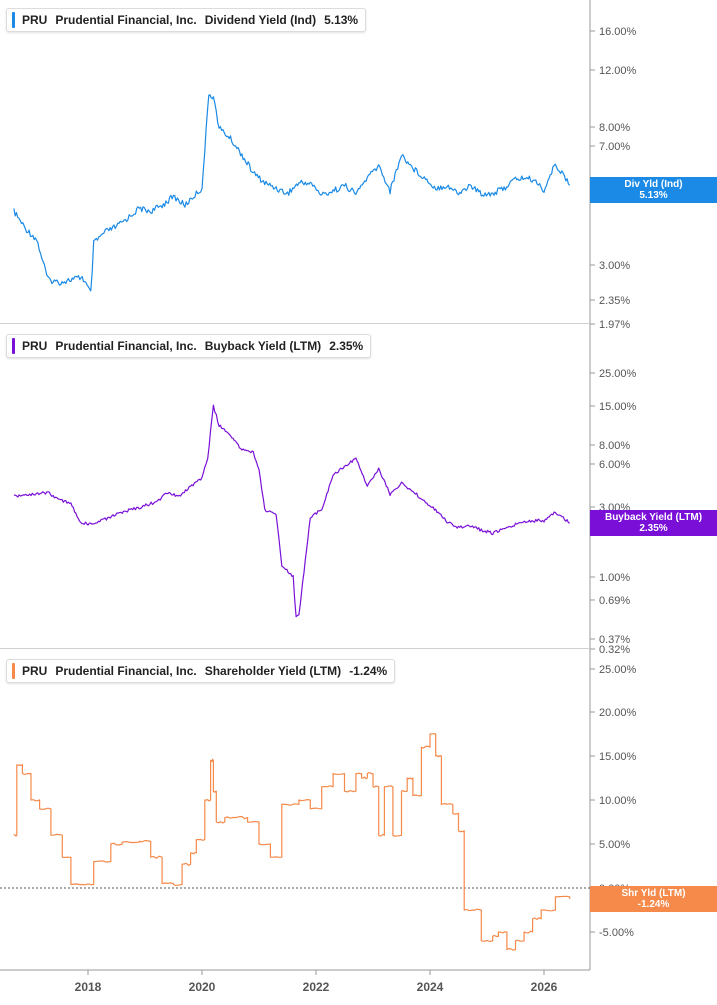 The image size is (717, 1005). What do you see at coordinates (202, 987) in the screenshot?
I see `x-tick-label: 2020` at bounding box center [202, 987].